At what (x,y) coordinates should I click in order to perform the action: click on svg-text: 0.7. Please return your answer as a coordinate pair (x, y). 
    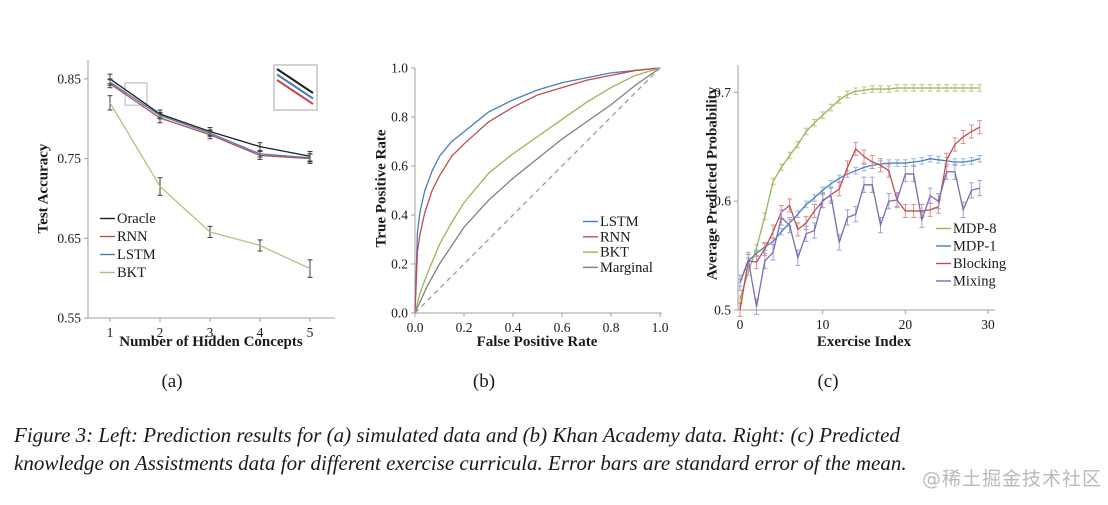
    Looking at the image, I should click on (722, 92).